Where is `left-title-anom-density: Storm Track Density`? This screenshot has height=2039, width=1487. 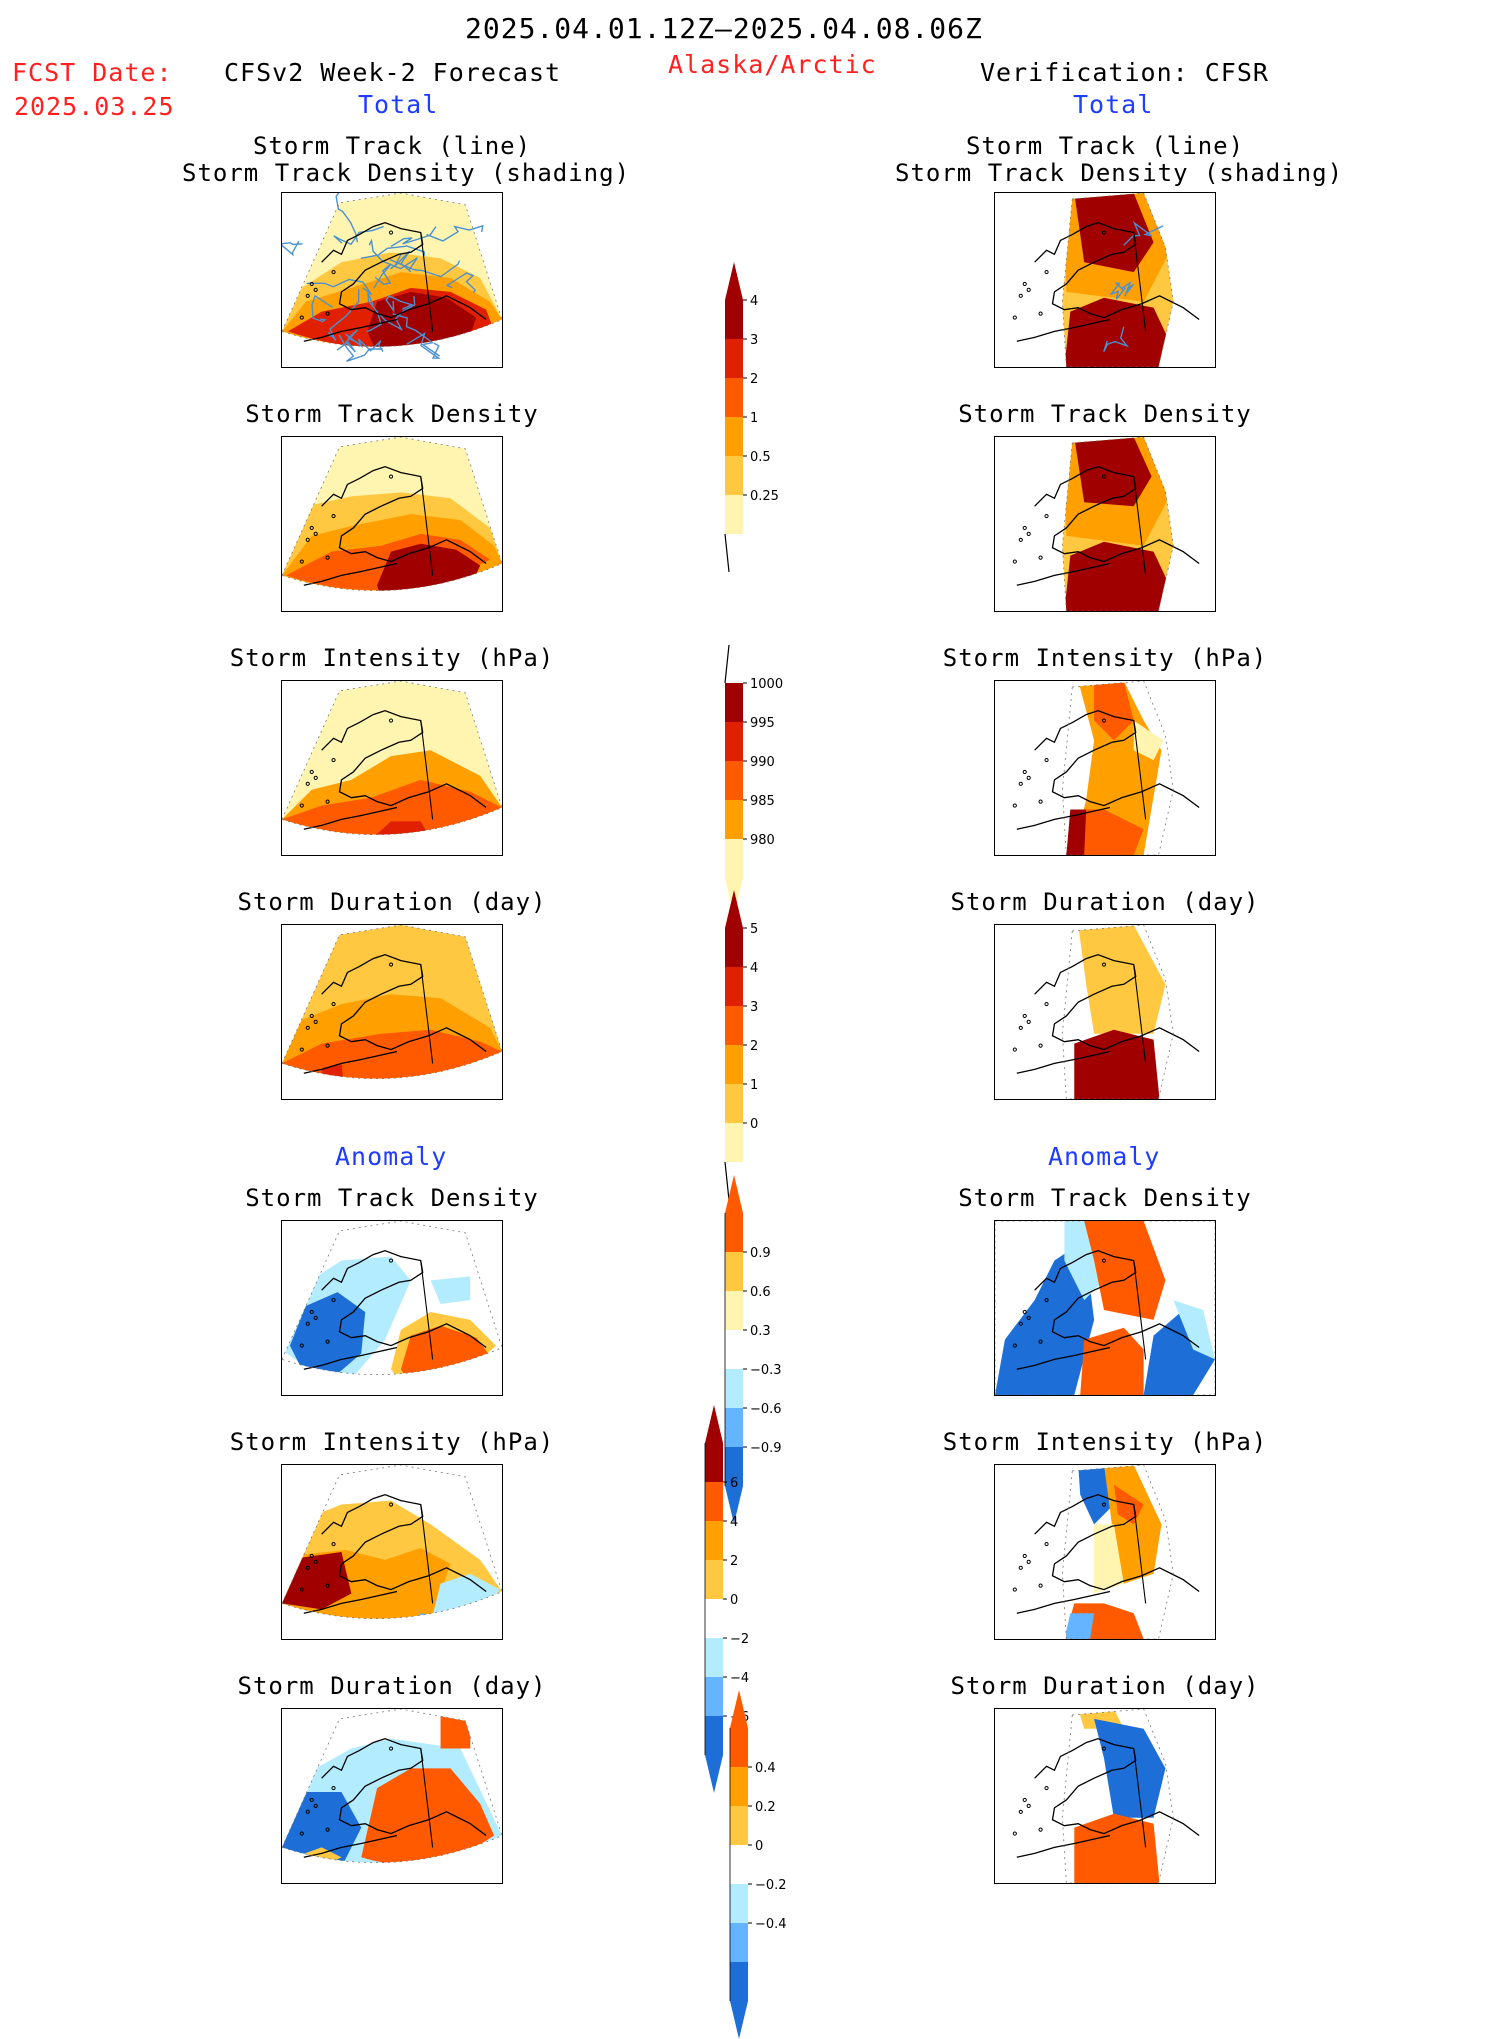 left-title-anom-density: Storm Track Density is located at coordinates (392, 1198).